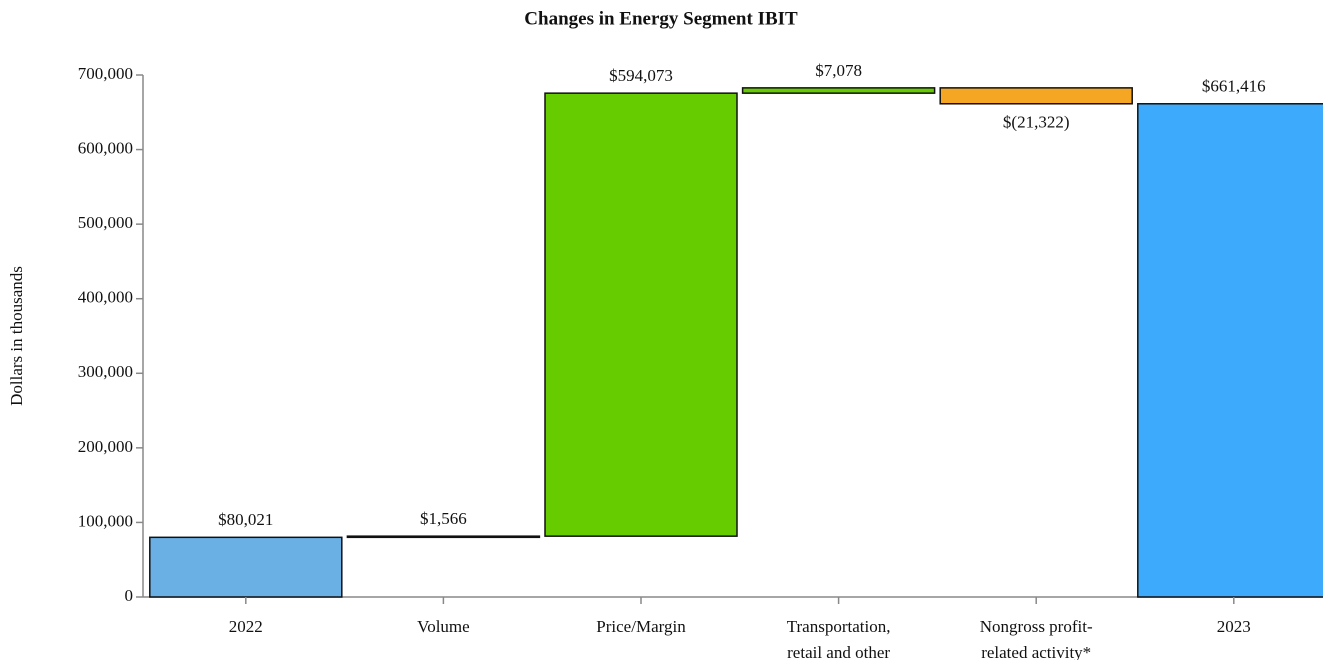 The height and width of the screenshot is (660, 1323). Describe the element at coordinates (838, 651) in the screenshot. I see `x-tick-label: retail and other` at that location.